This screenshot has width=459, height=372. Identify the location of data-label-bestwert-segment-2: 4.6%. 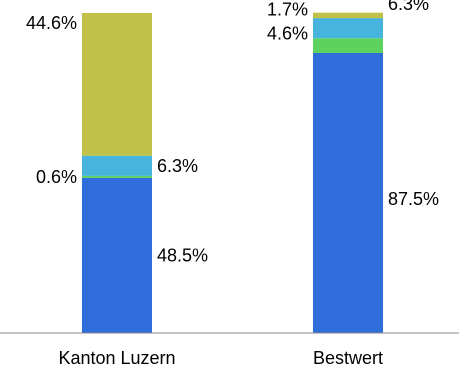
(287, 34).